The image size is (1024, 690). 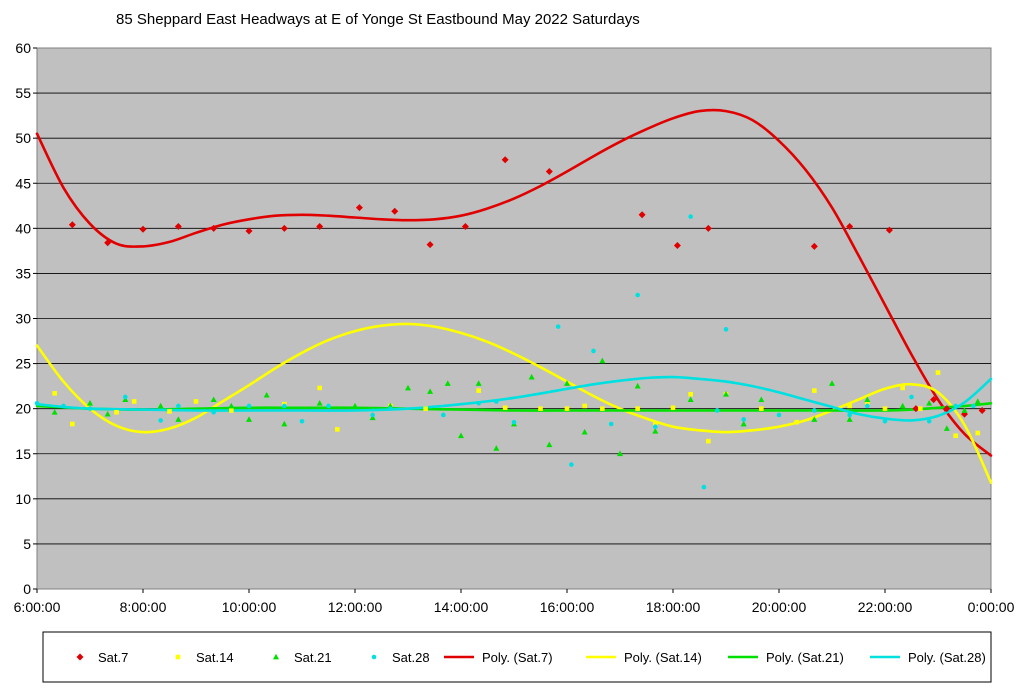 I want to click on y-tick-label: 50, so click(x=23, y=138).